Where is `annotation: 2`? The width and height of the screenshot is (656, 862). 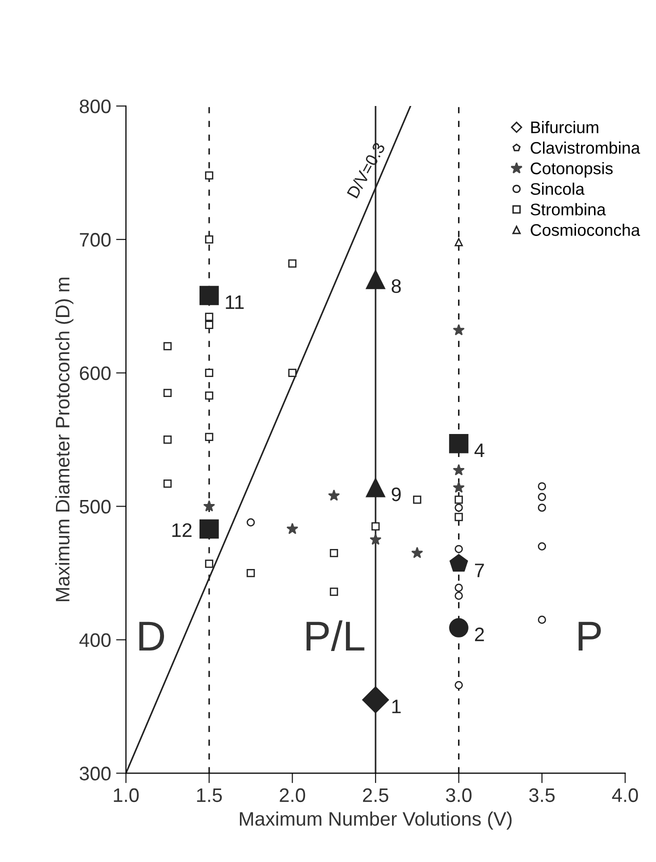
annotation: 2 is located at coordinates (479, 635).